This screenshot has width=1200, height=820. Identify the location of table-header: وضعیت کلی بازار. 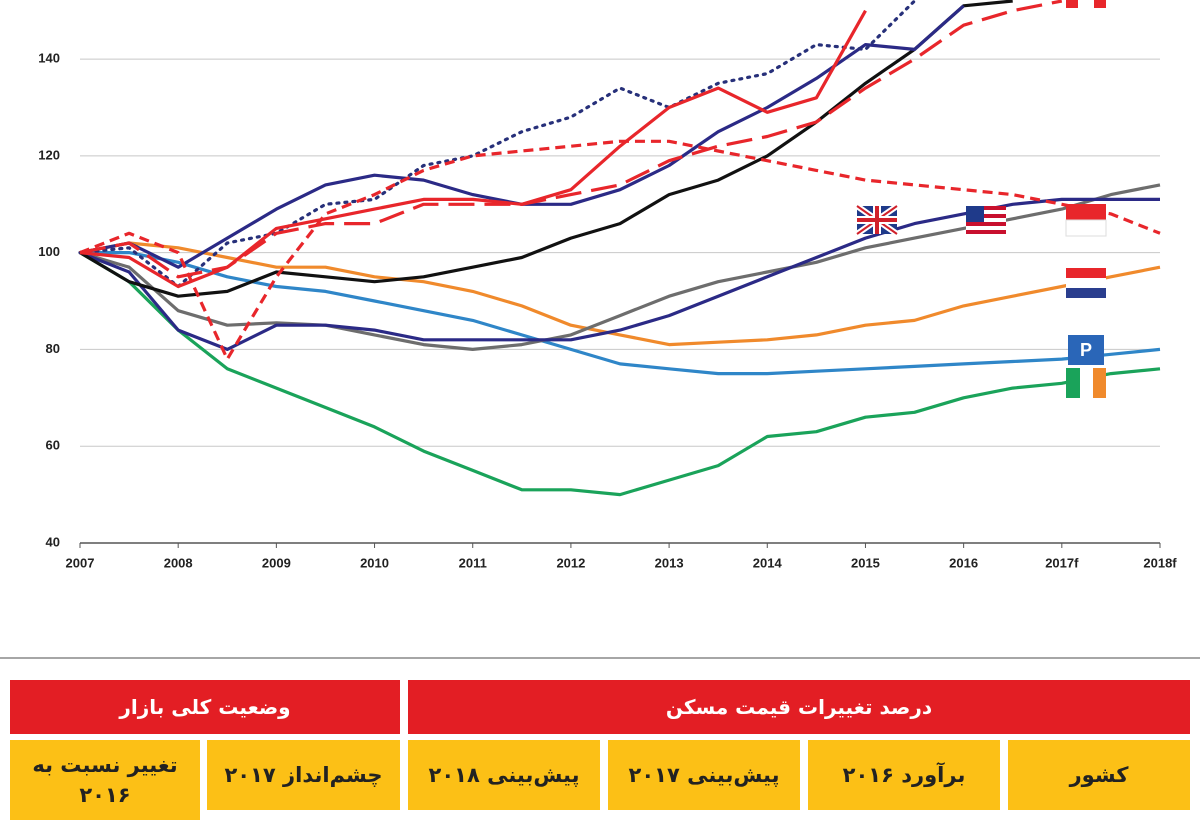
(205, 707).